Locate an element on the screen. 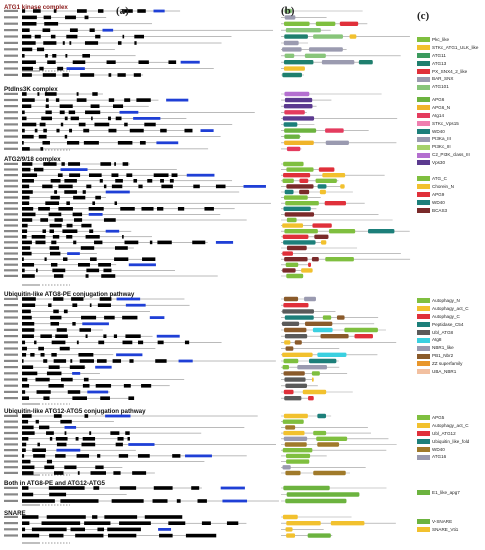 The height and width of the screenshot is (550, 485). legend-label: Peptidase_C54 is located at coordinates (448, 324).